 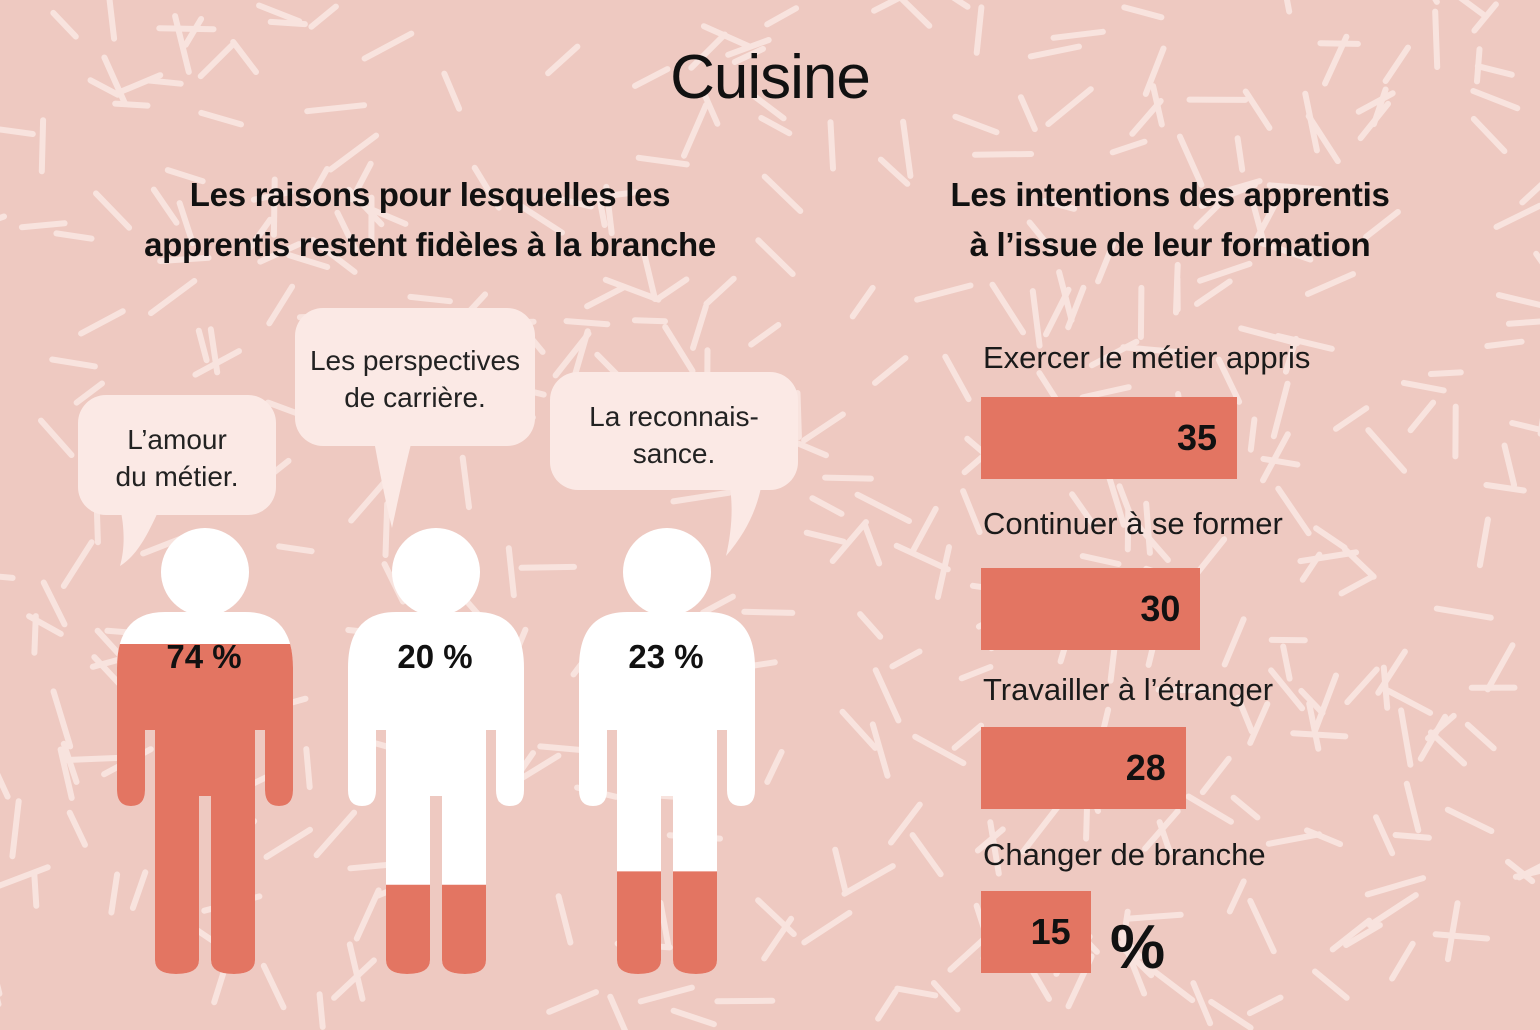 What do you see at coordinates (415, 397) in the screenshot?
I see `bubble-line: de carrière.` at bounding box center [415, 397].